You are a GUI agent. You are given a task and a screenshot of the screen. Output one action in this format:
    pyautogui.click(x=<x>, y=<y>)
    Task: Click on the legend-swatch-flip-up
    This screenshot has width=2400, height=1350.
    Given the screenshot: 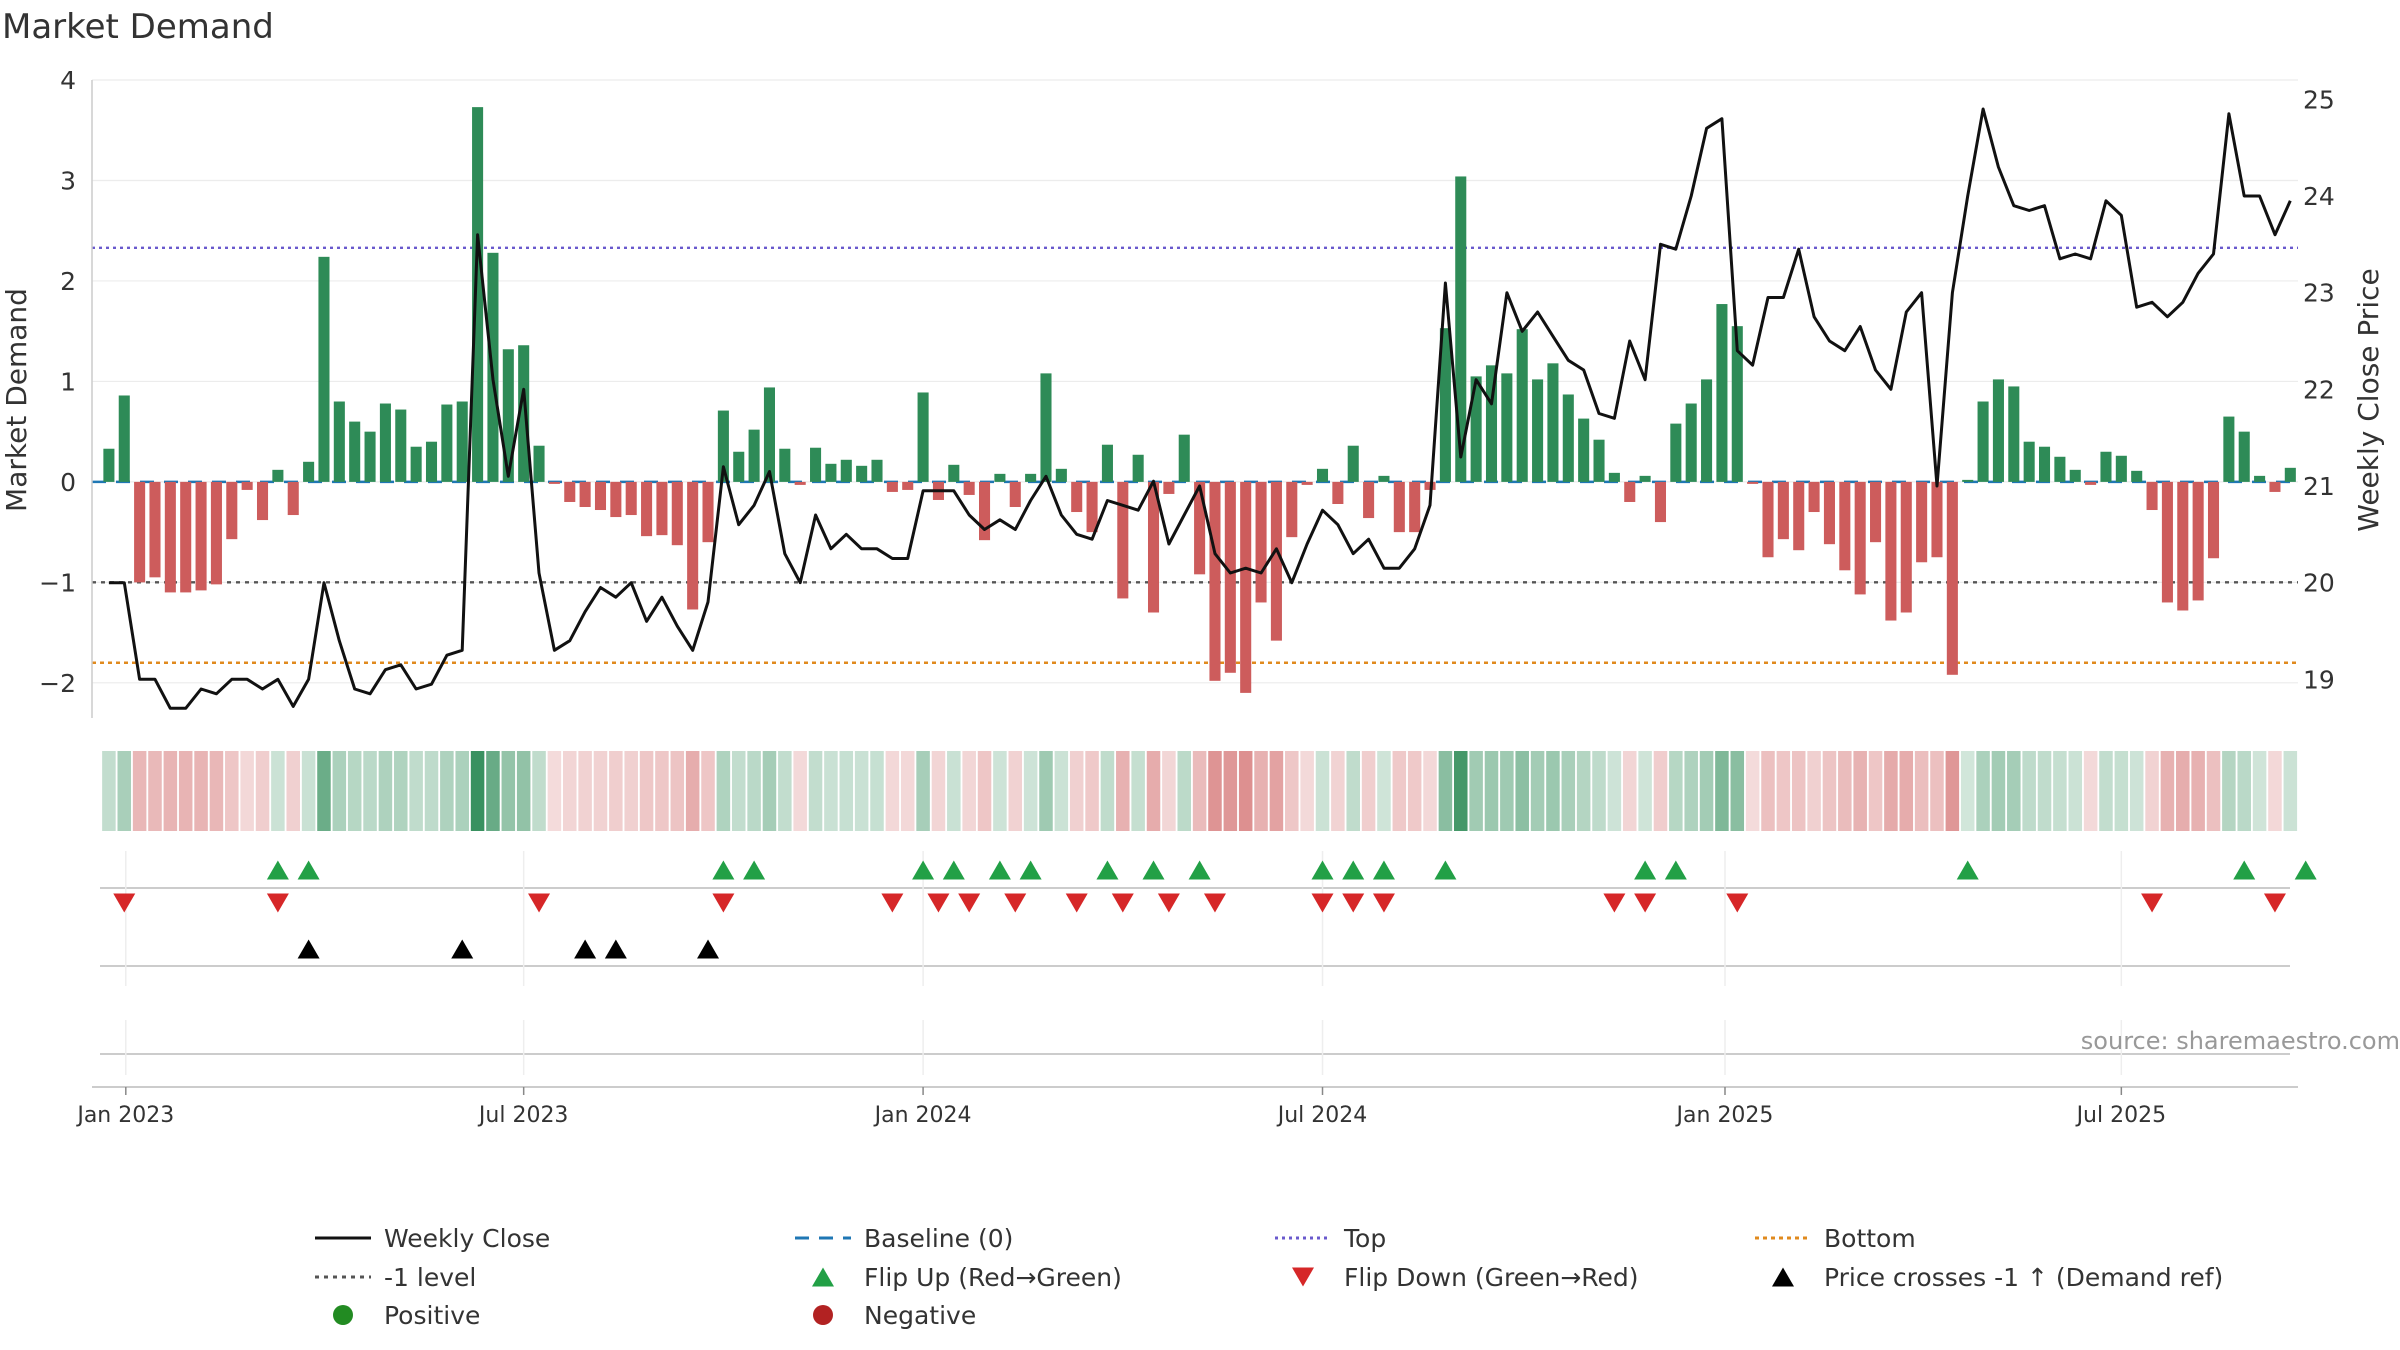 What is the action you would take?
    pyautogui.click(x=823, y=1277)
    